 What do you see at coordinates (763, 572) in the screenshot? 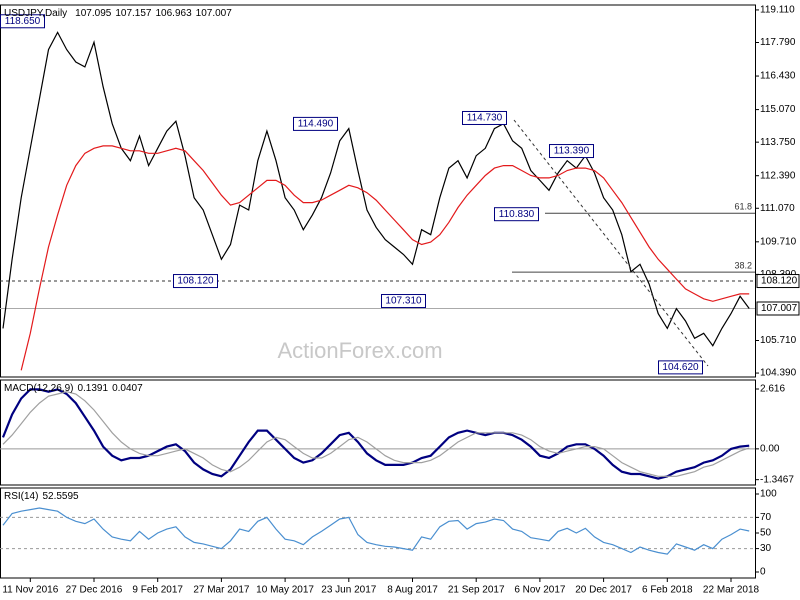
I see `y-tick-label: 0` at bounding box center [763, 572].